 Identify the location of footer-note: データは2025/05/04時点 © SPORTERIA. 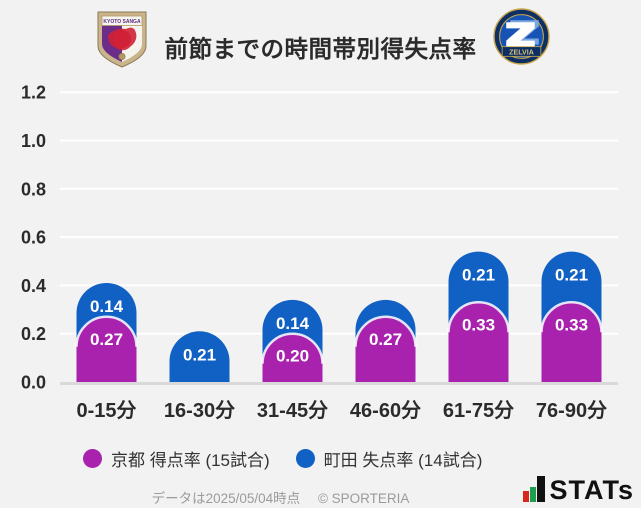
(280, 497).